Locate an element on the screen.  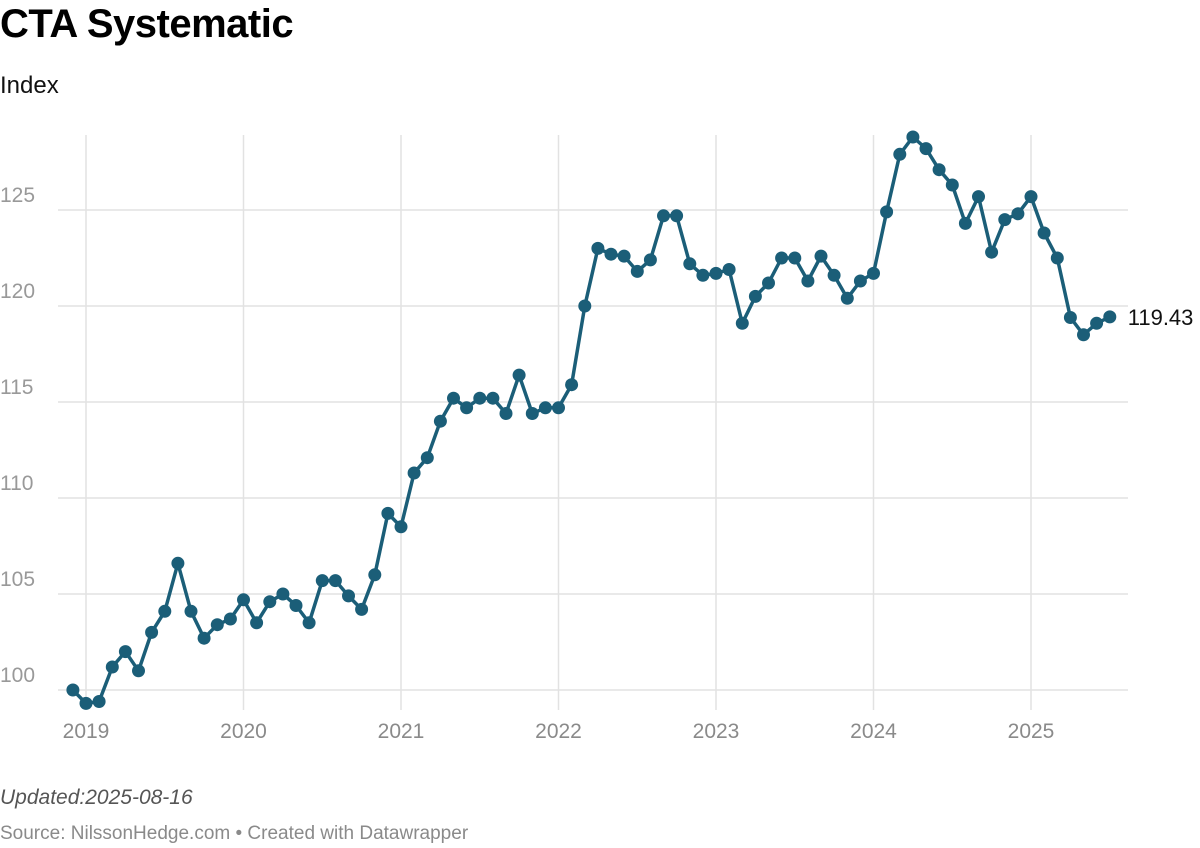
y-axis-ticks: 100 105 110 115 120 125 is located at coordinates (17, 435).